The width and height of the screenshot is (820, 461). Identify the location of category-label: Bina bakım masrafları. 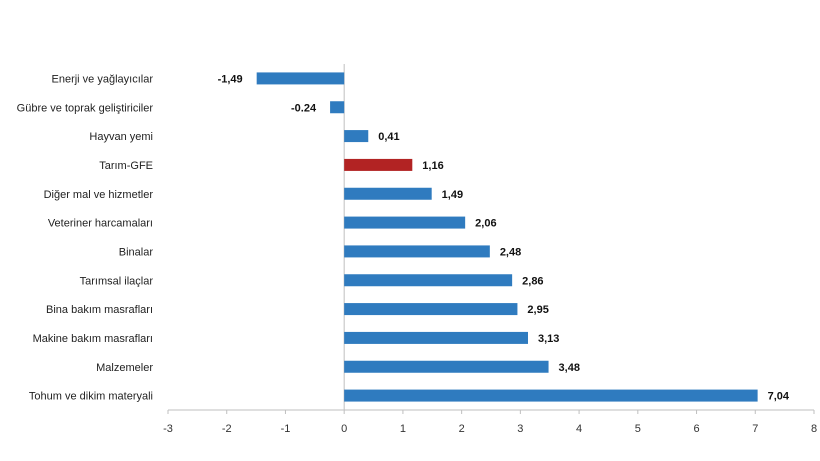
(99, 310).